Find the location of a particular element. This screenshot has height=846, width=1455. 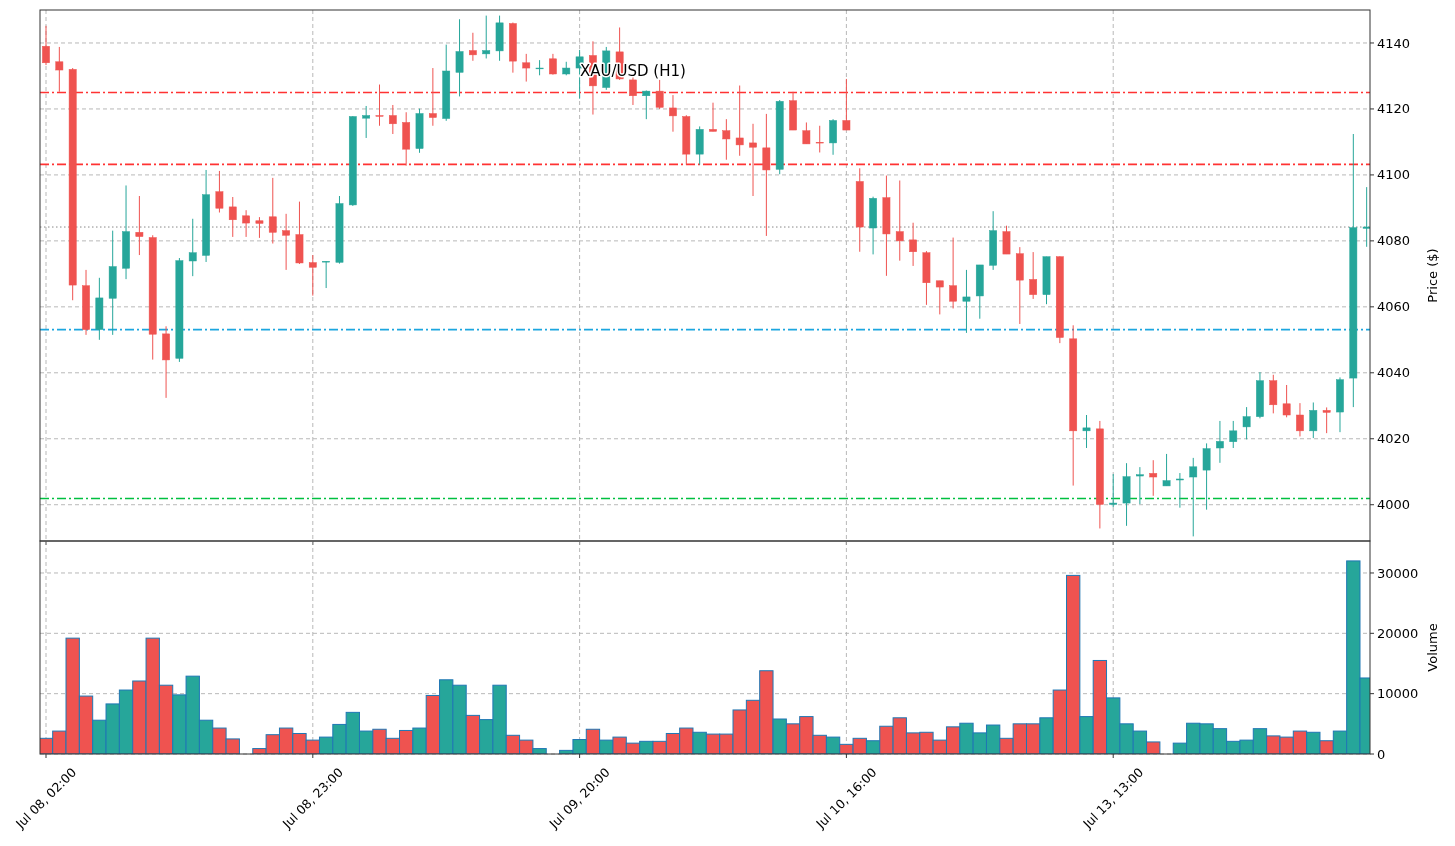

y-tick-label: 4020 is located at coordinates (1394, 439).